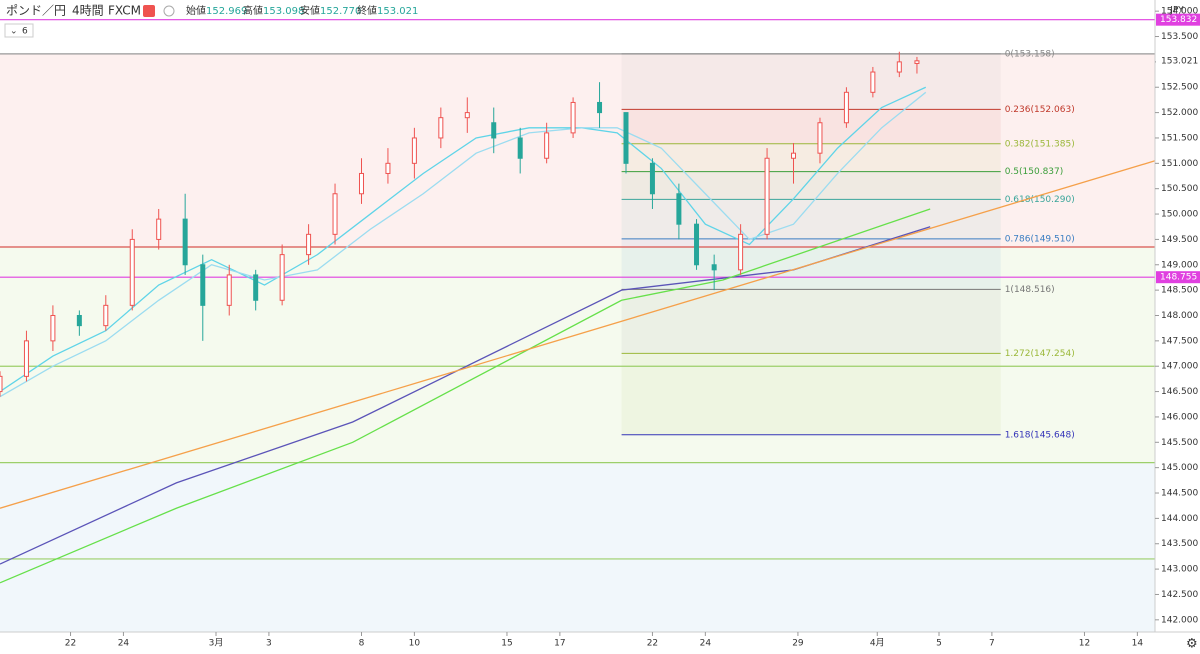 The image size is (1200, 654). What do you see at coordinates (1179, 620) in the screenshot?
I see `y-tick-label: 142.000` at bounding box center [1179, 620].